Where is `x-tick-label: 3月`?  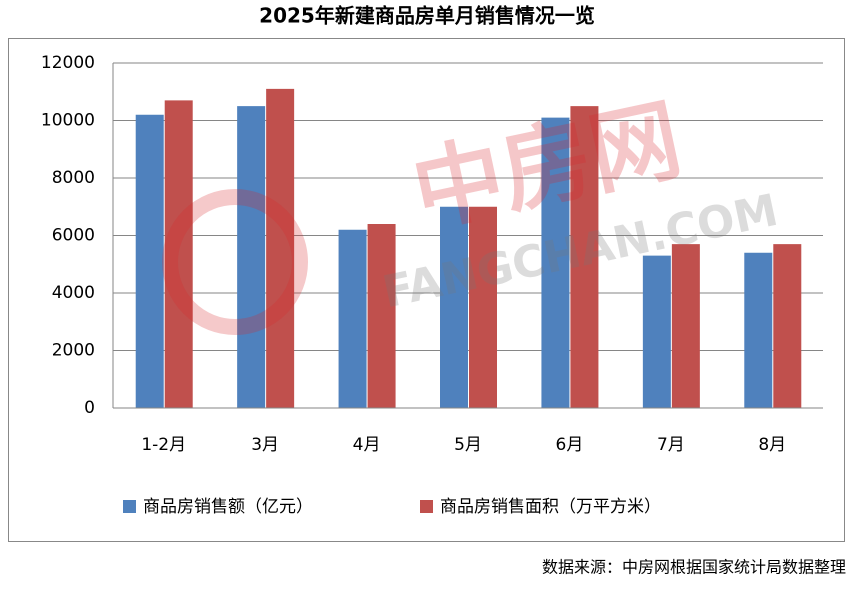 x-tick-label: 3月 is located at coordinates (265, 445).